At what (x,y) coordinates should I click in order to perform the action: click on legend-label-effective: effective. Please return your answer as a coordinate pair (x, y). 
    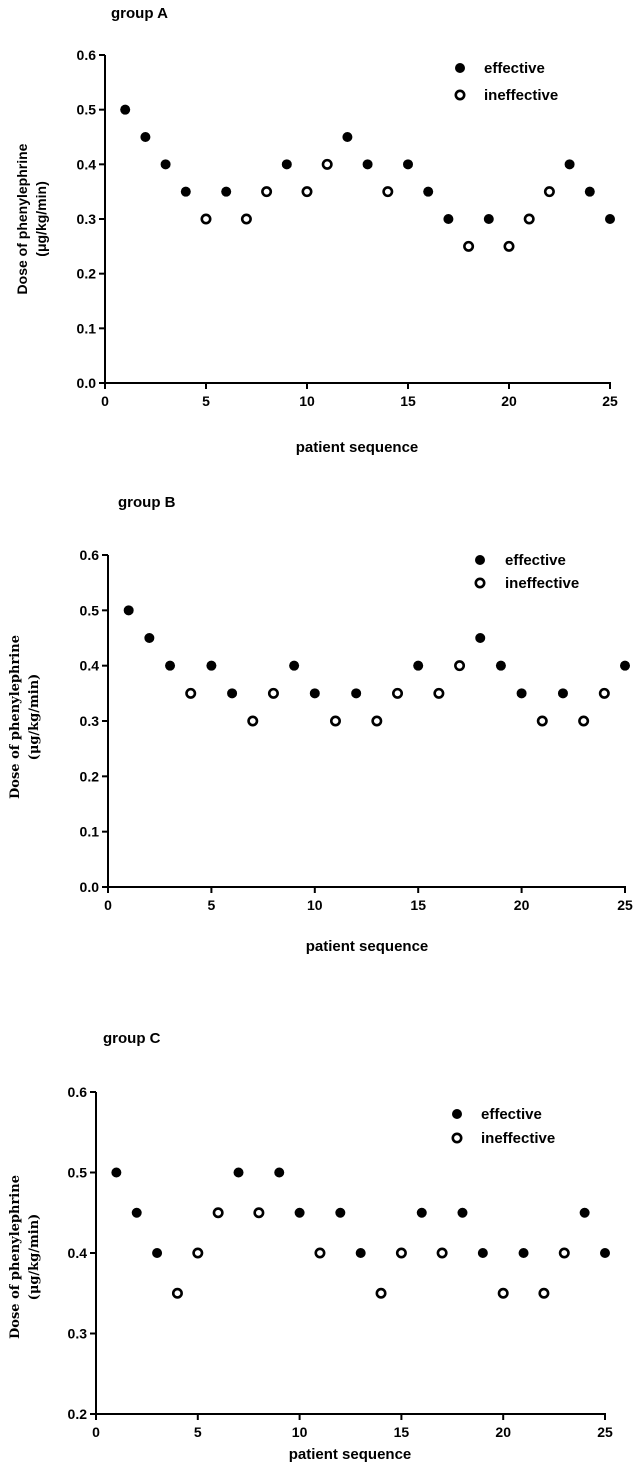
    Looking at the image, I should click on (511, 1114).